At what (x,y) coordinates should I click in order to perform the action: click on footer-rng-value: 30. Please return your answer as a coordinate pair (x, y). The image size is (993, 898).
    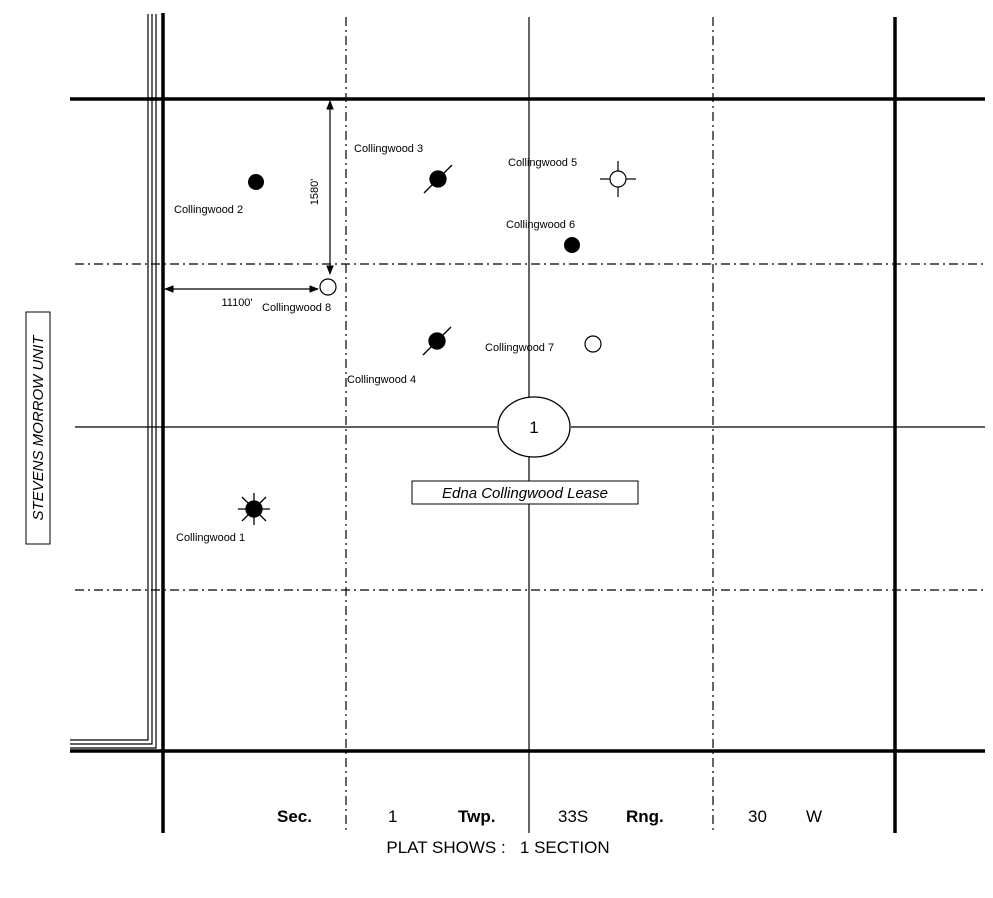
    Looking at the image, I should click on (757, 816).